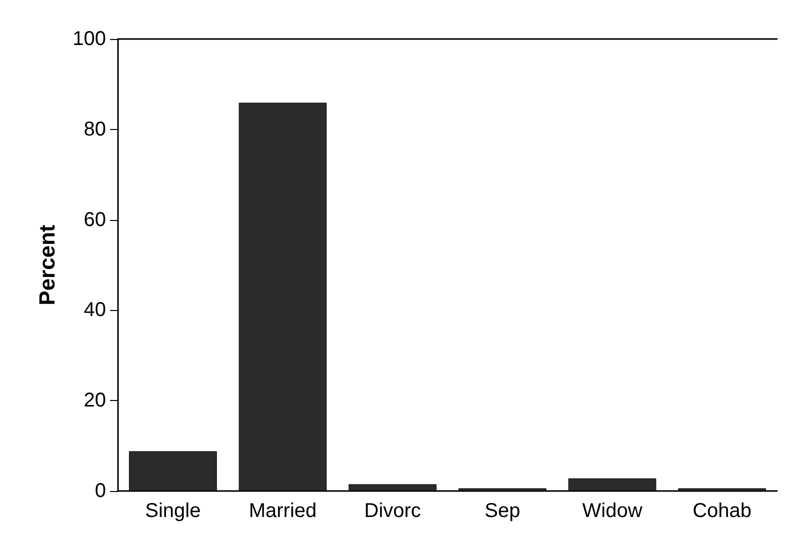 The image size is (793, 547). I want to click on y-tick-label: 60, so click(95, 219).